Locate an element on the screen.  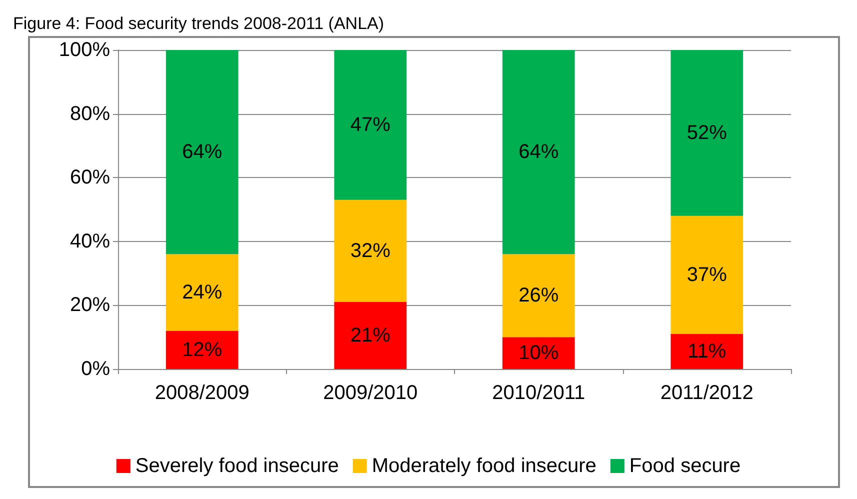
data-label: 37% is located at coordinates (707, 275).